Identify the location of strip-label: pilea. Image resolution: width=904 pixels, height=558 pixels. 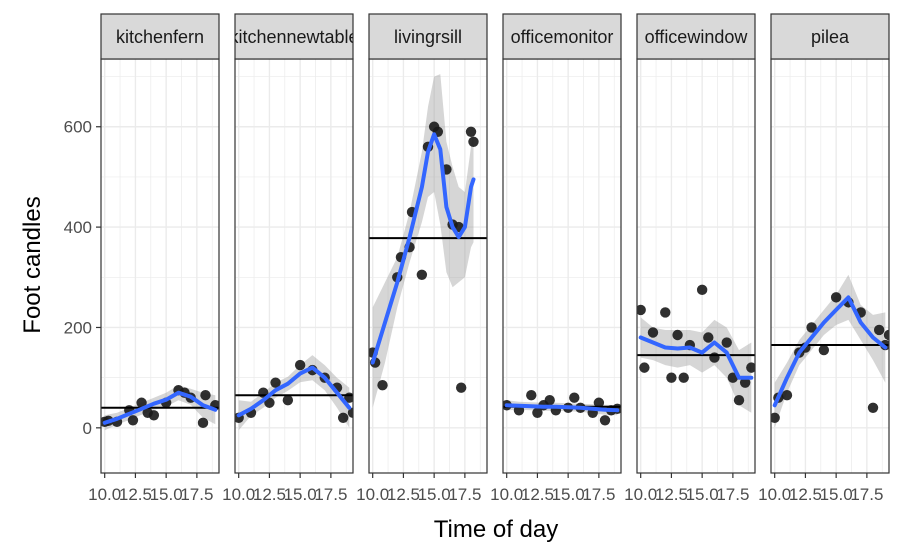
(830, 37).